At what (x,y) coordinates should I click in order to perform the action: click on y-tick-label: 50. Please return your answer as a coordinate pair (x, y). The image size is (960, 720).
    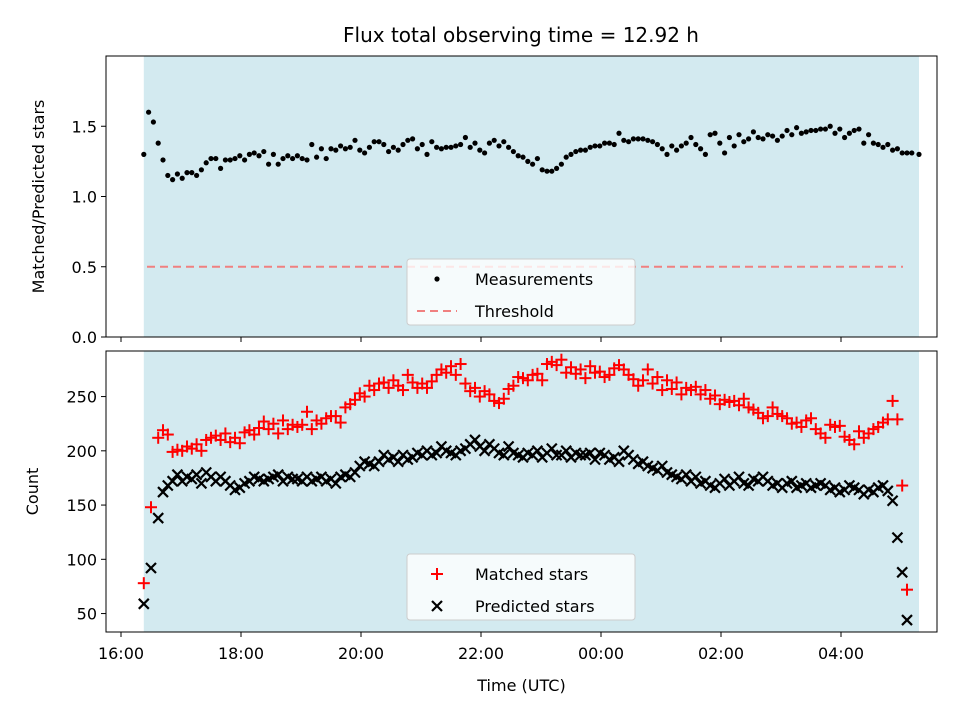
    Looking at the image, I should click on (87, 614).